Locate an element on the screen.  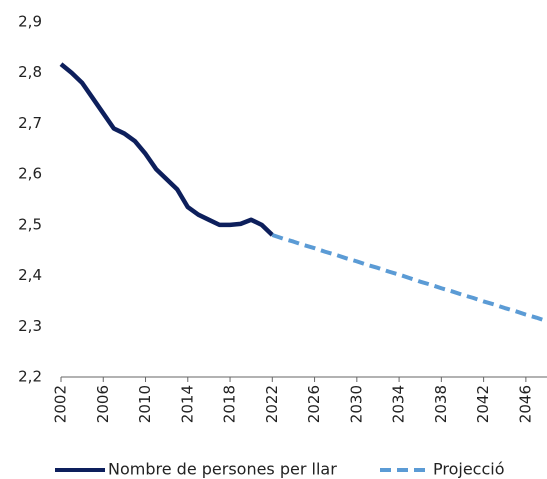
x-tick-label: 2018 is located at coordinates (230, 404).